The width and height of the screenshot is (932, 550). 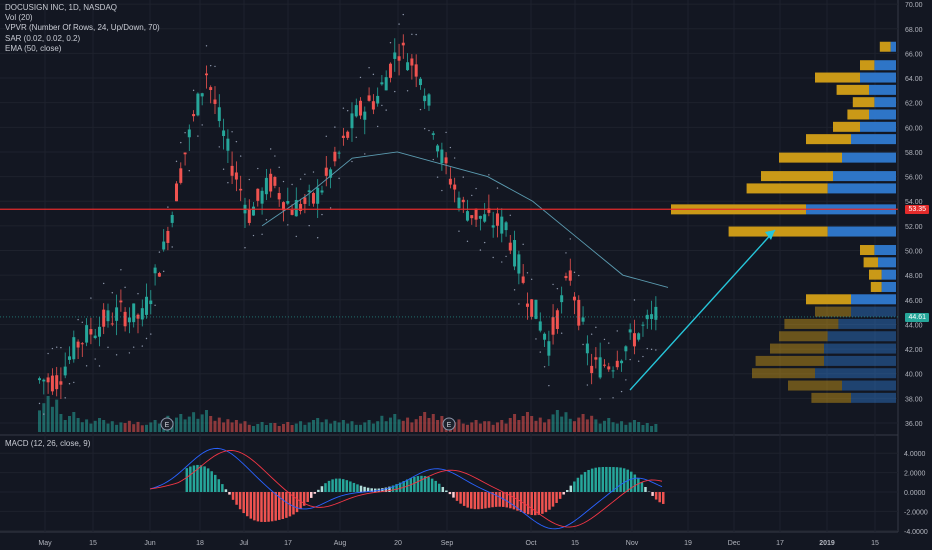 What do you see at coordinates (914, 128) in the screenshot?
I see `y-tick-label: 60.00` at bounding box center [914, 128].